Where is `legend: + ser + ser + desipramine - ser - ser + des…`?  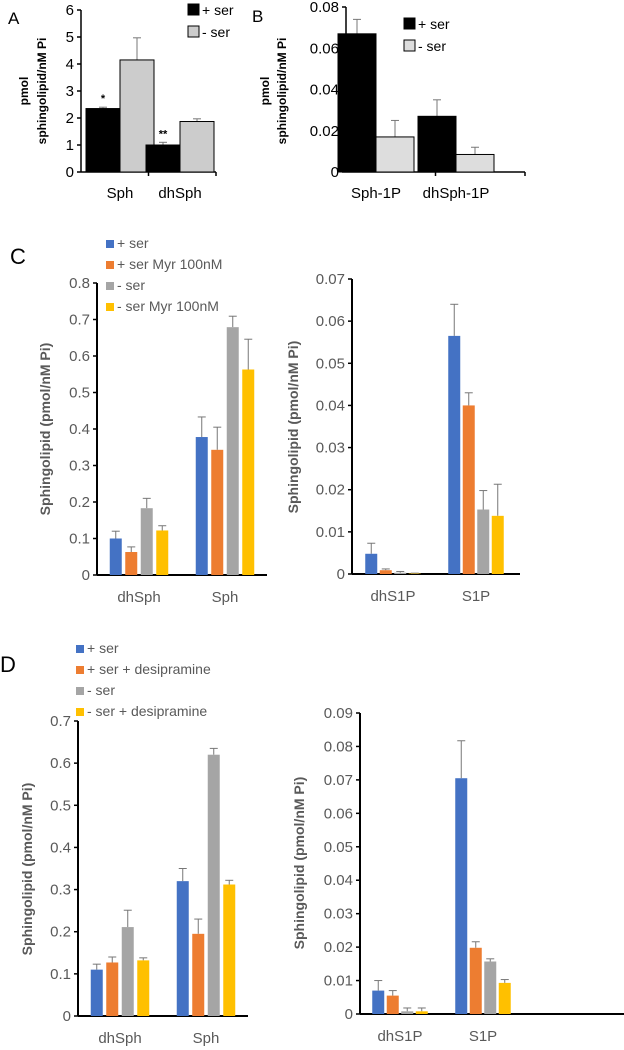
legend: + ser + ser + desipramine - ser - ser + des… is located at coordinates (143, 679).